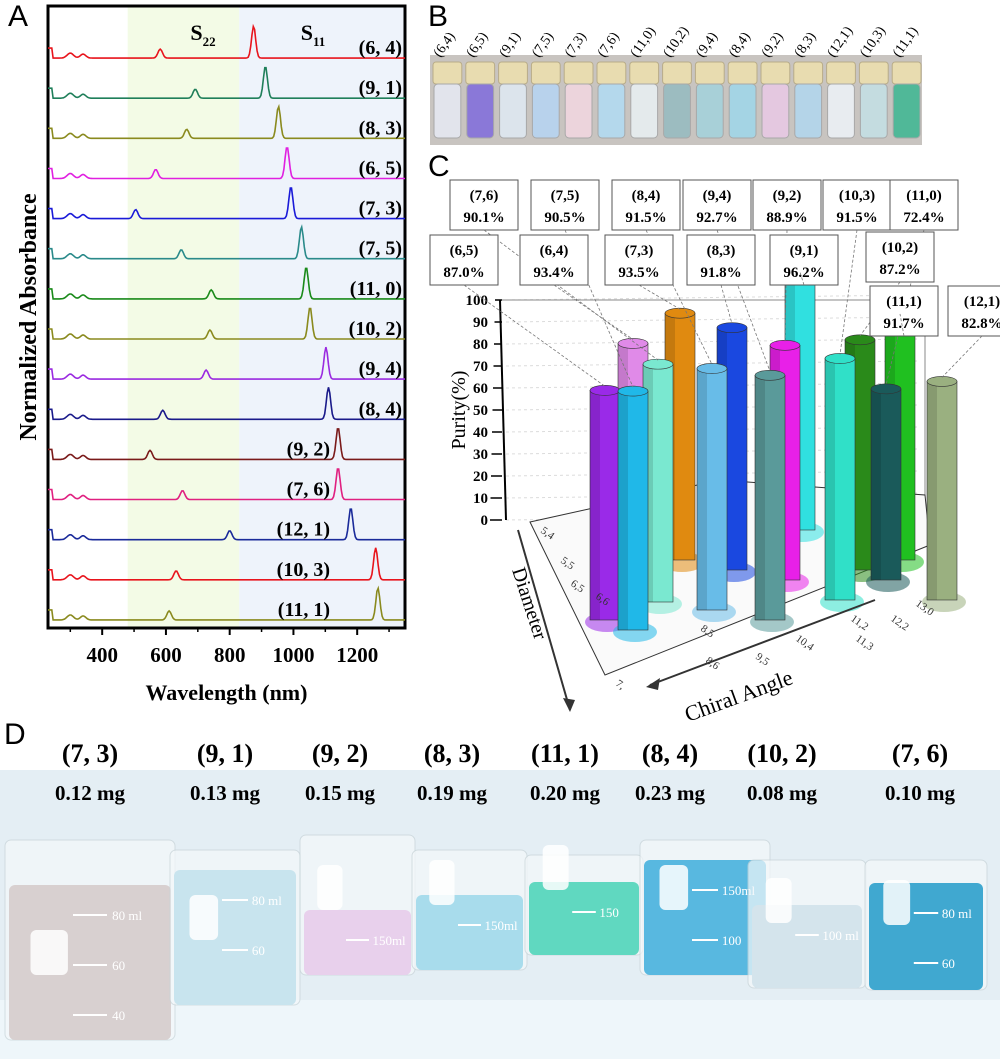 Image resolution: width=1000 pixels, height=1064 pixels. I want to click on purity-label-box: (11,0) 72.4%, so click(924, 205).